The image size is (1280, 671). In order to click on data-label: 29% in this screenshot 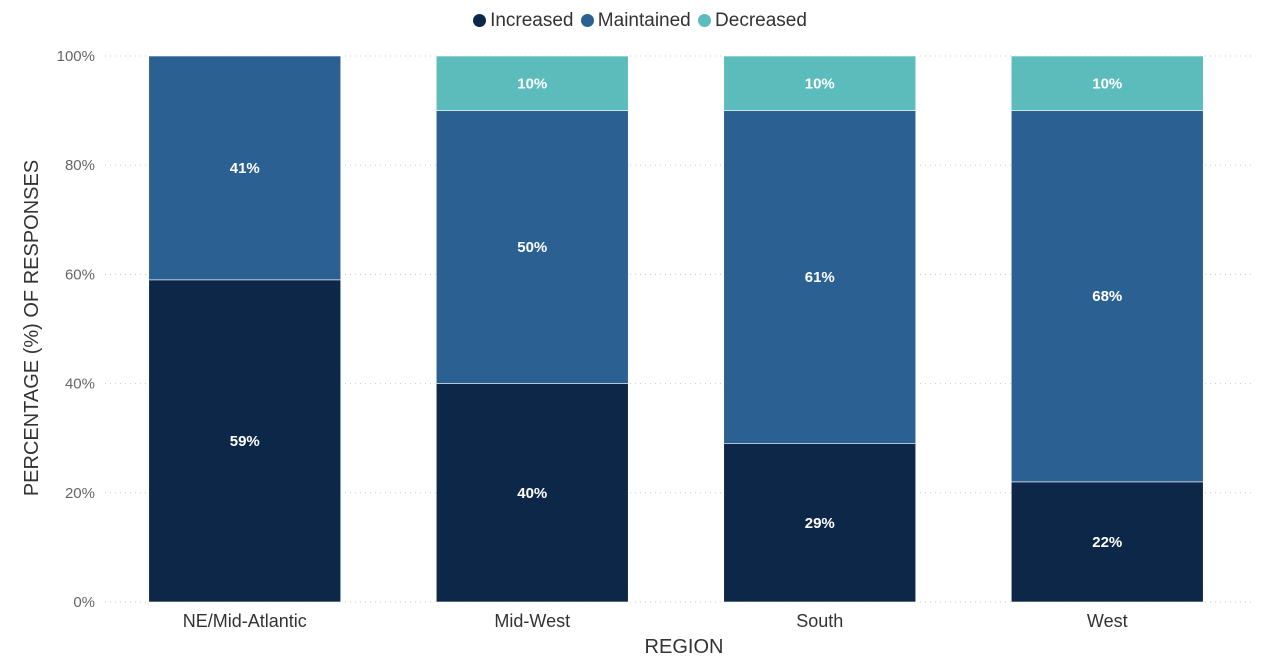, I will do `click(820, 523)`.